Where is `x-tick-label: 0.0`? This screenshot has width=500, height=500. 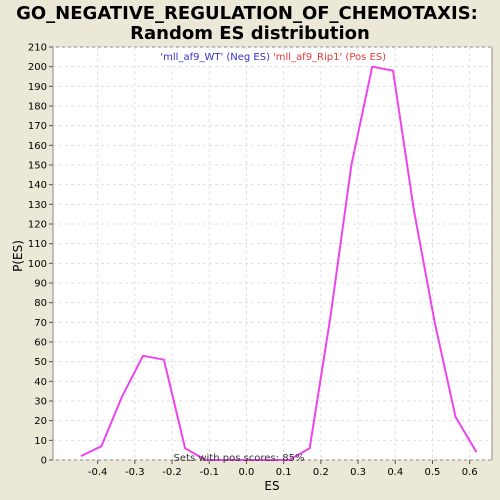 x-tick-label: 0.0 is located at coordinates (247, 472).